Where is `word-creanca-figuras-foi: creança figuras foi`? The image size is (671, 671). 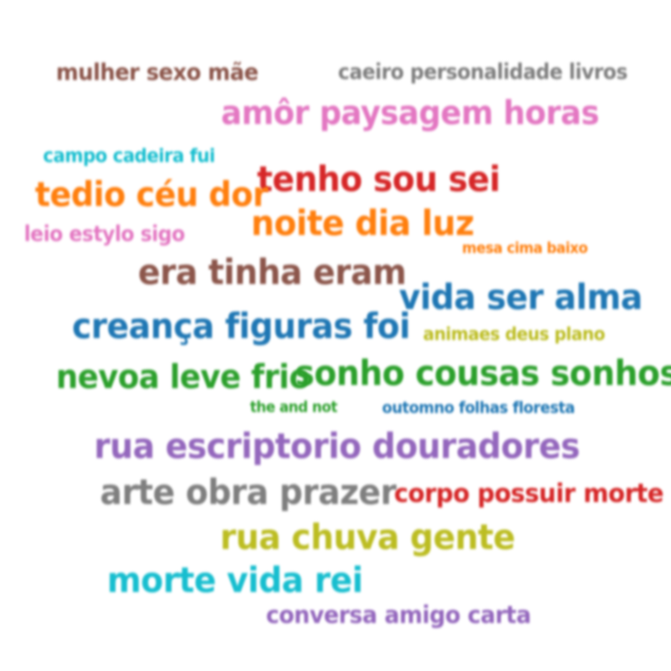
word-creanca-figuras-foi: creança figuras foi is located at coordinates (241, 327).